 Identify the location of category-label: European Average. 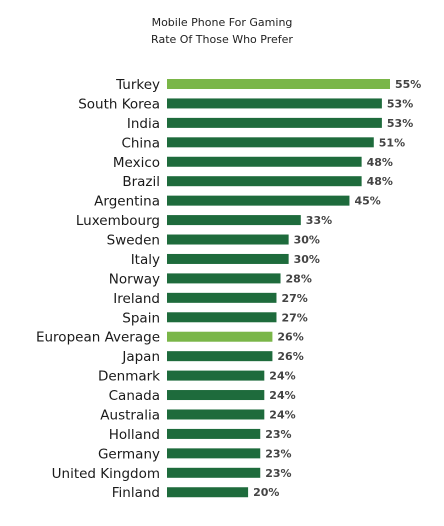
(98, 338).